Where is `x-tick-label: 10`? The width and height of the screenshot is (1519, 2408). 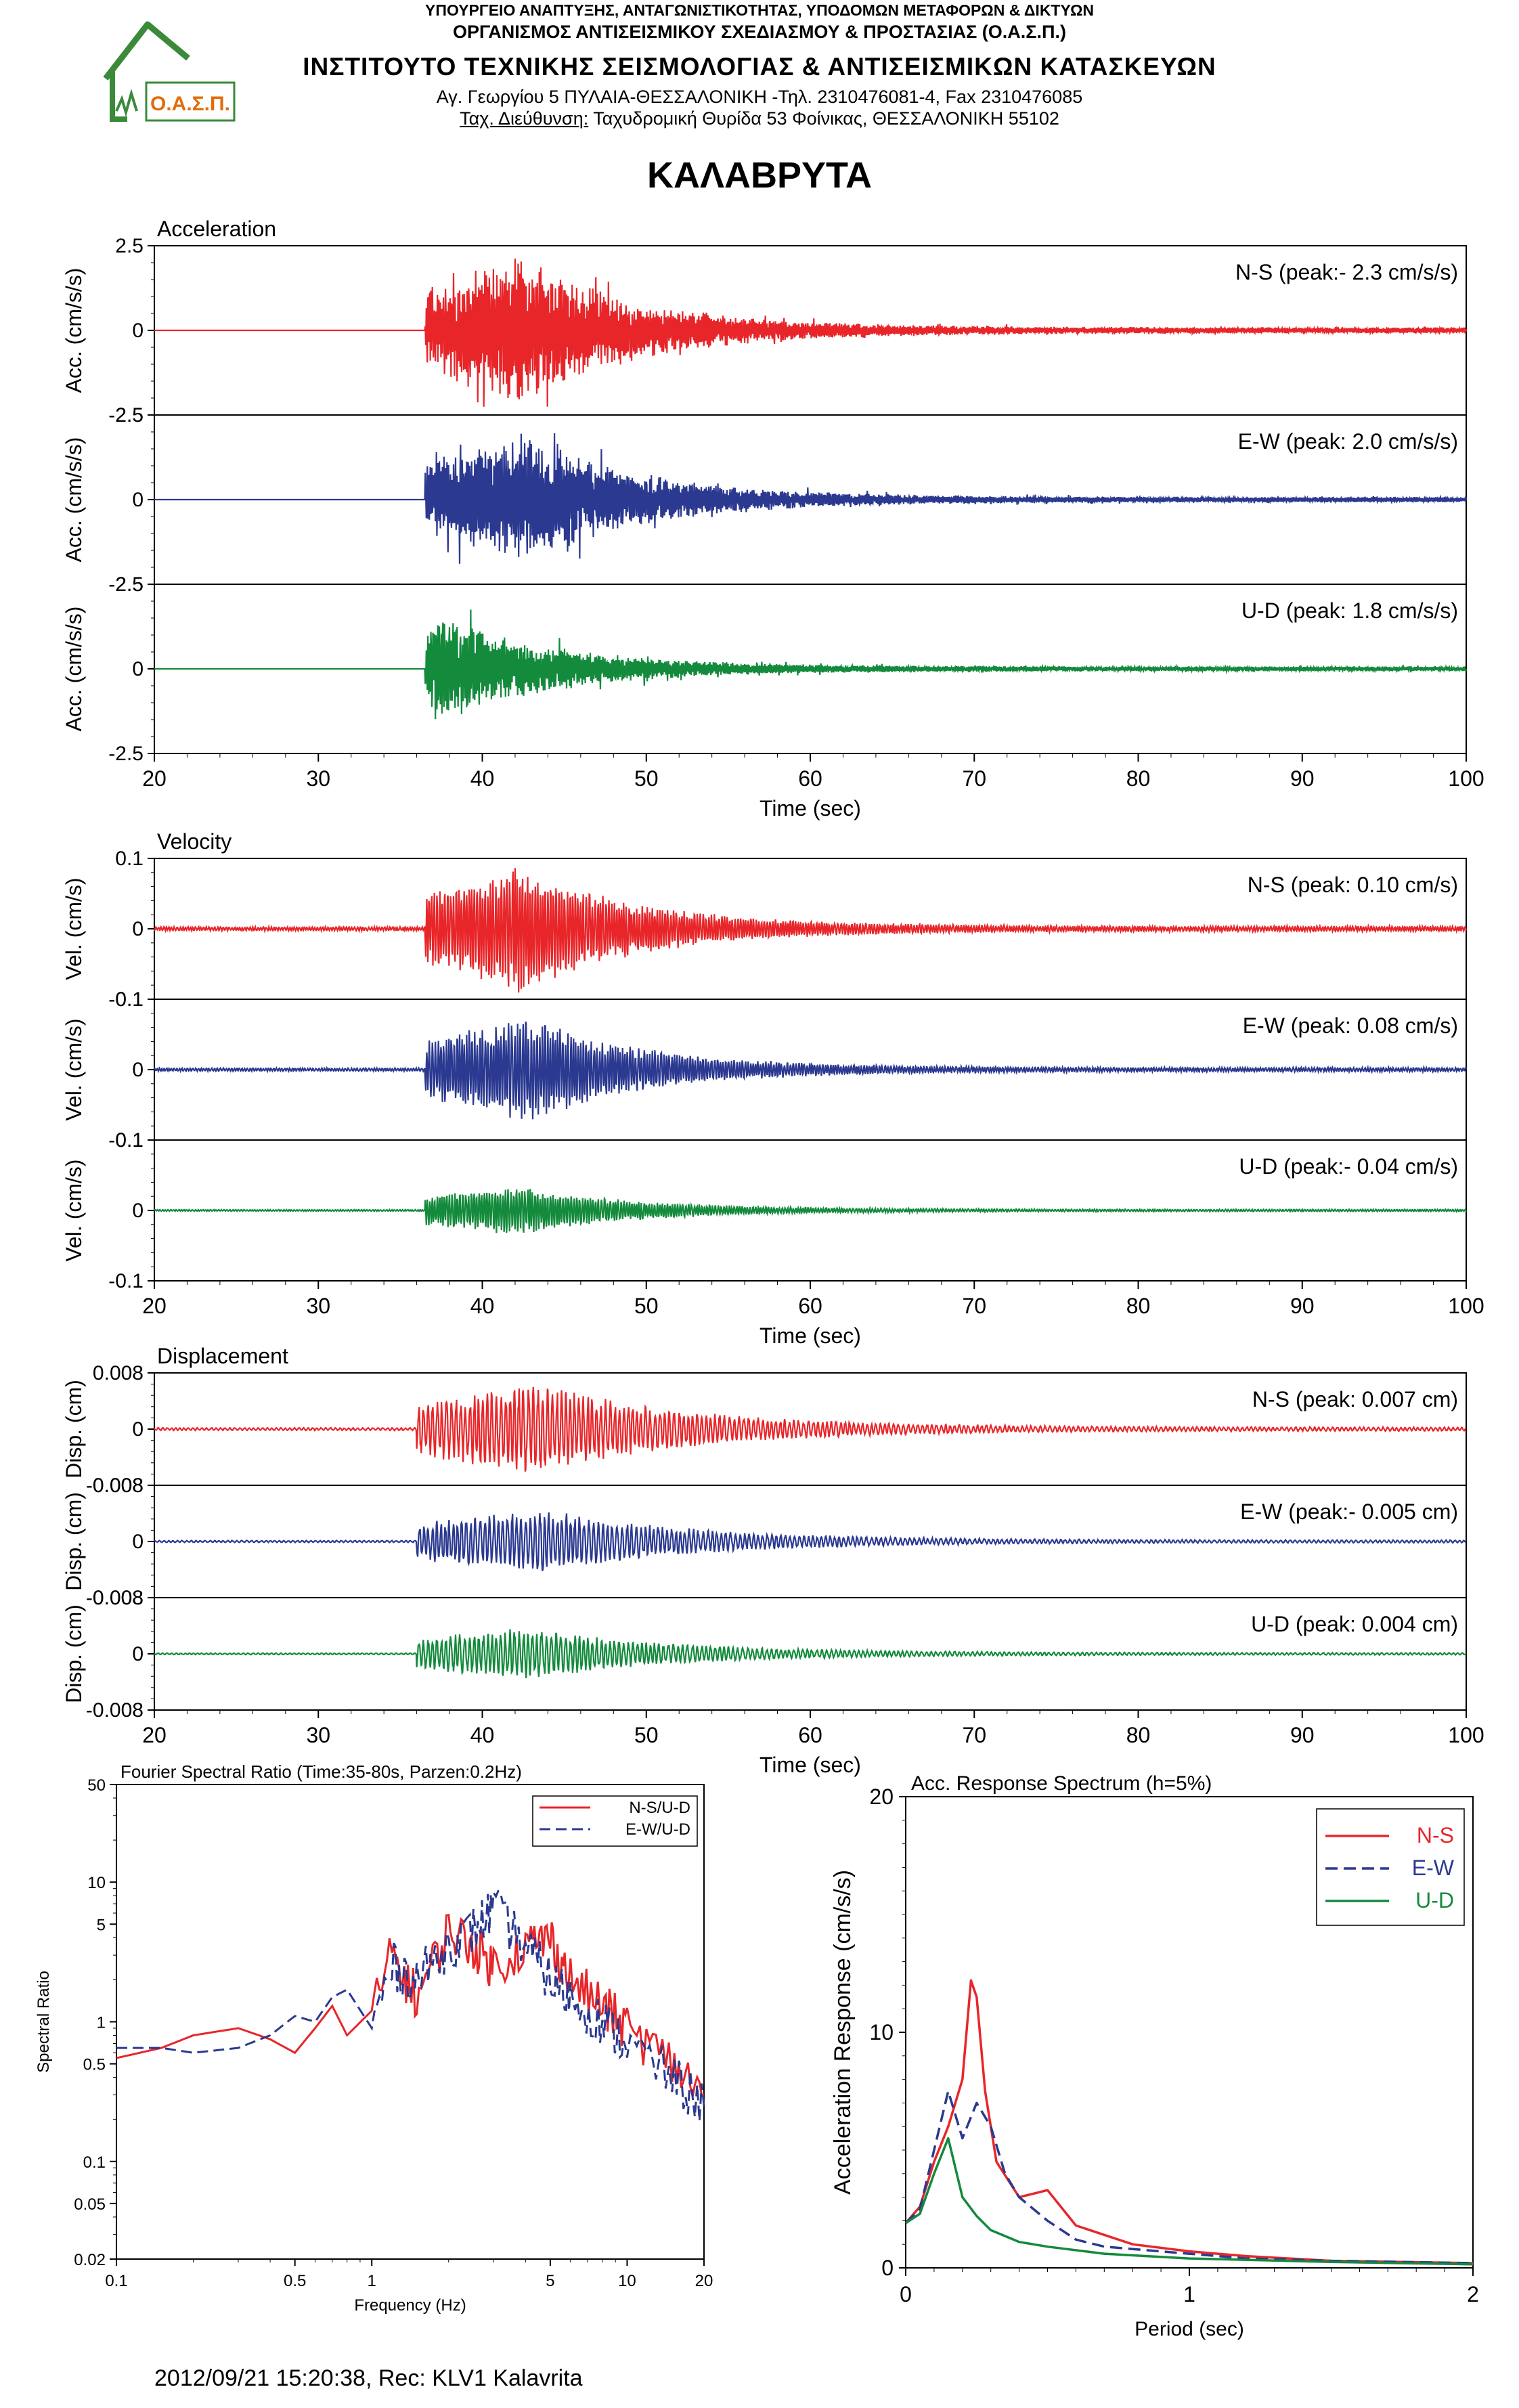
x-tick-label: 10 is located at coordinates (627, 2281).